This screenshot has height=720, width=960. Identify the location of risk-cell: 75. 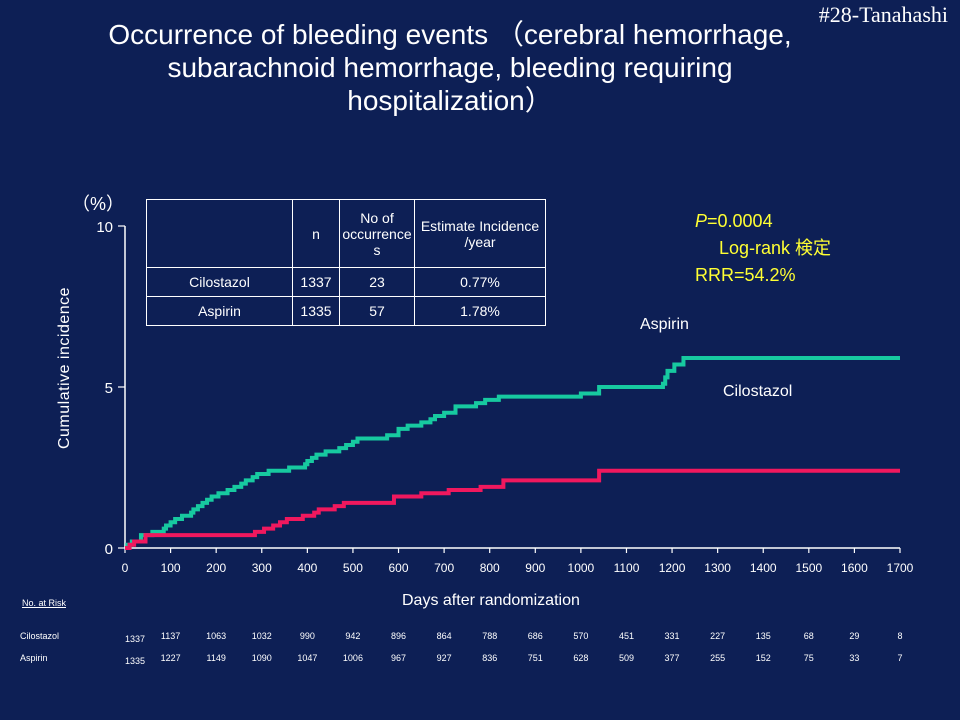
(808, 658).